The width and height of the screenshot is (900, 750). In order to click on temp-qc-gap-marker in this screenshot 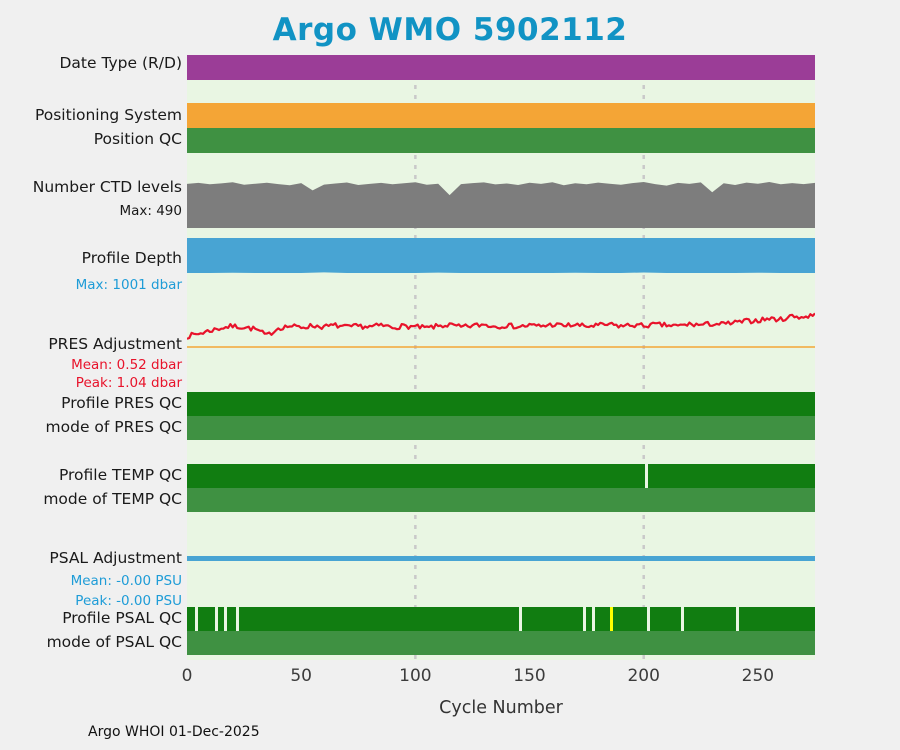, I will do `click(646, 476)`.